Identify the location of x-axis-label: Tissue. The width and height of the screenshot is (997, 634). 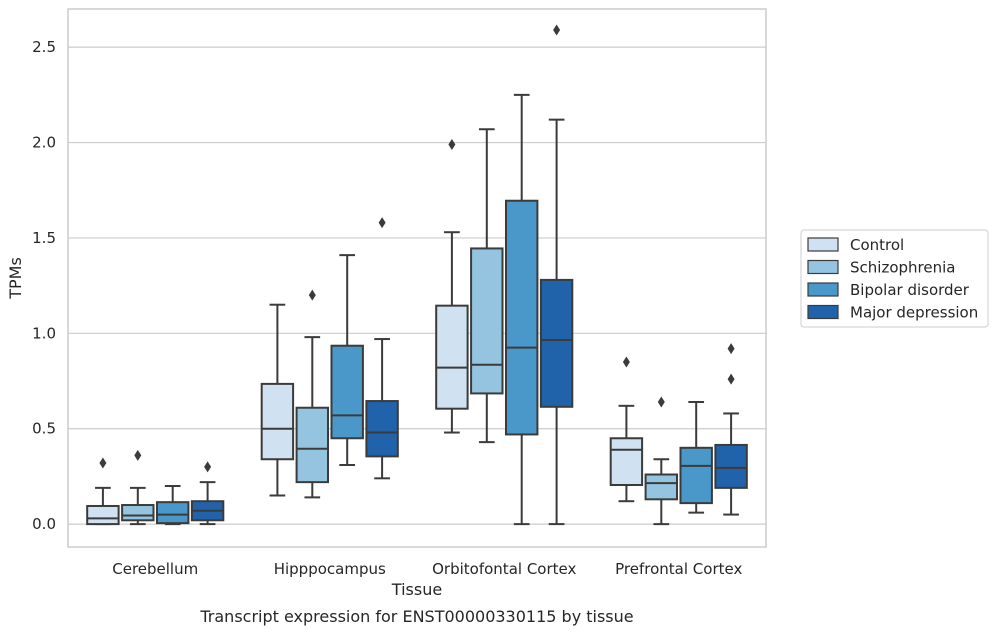
(416, 589).